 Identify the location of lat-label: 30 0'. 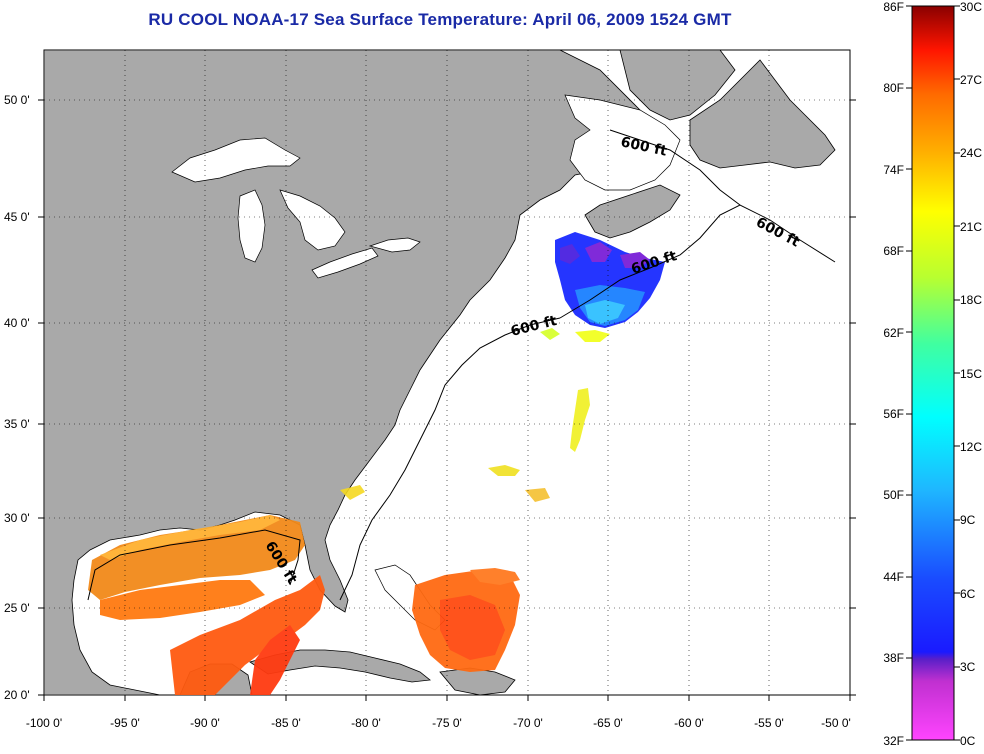
(17, 518).